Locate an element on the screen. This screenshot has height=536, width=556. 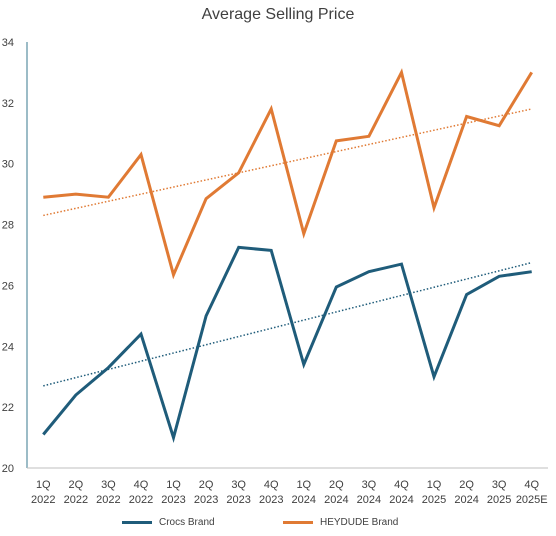
y-tick-labels: 20 22 24 26 28 30 32 34 is located at coordinates (8, 256).